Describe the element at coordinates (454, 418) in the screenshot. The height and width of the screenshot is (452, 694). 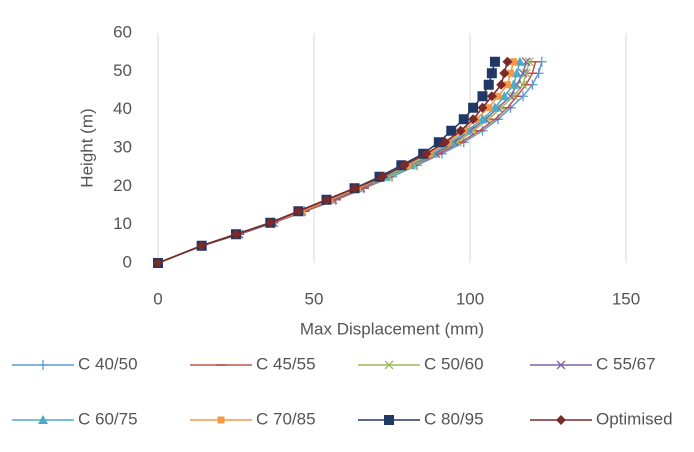
I see `legend-label: C 80/95` at that location.